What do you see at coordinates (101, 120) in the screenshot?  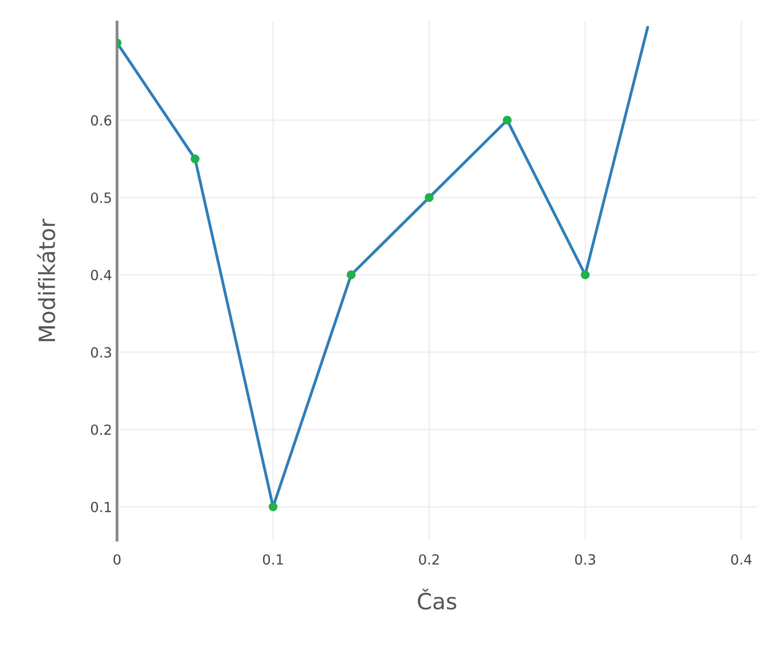 I see `y-tick-label: 0.6` at bounding box center [101, 120].